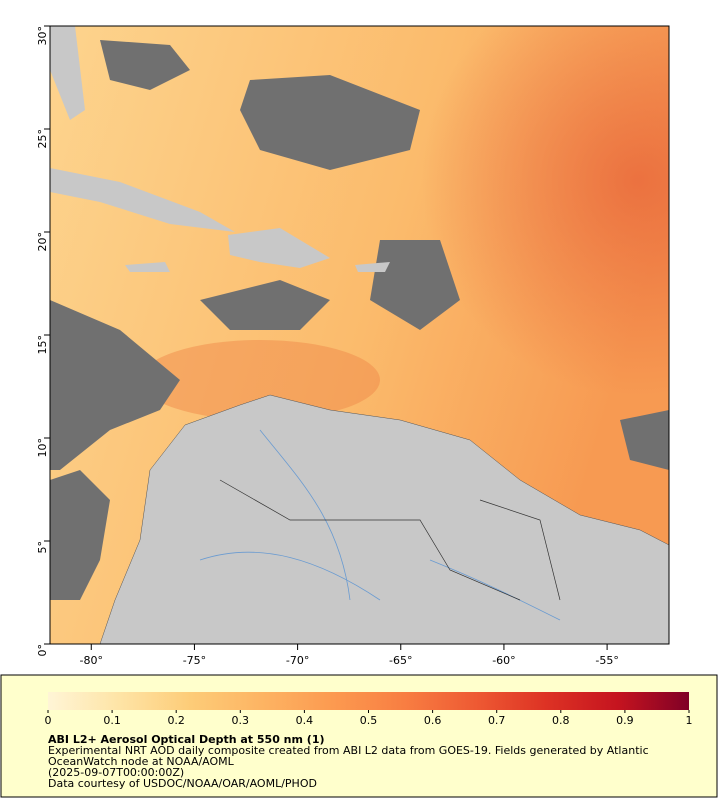 This screenshot has width=720, height=804. I want to click on colorbar: 0 0.1 0.2 0.3 0.4 0.5 0.6 0.7 0.8 0.9 1, so click(369, 709).